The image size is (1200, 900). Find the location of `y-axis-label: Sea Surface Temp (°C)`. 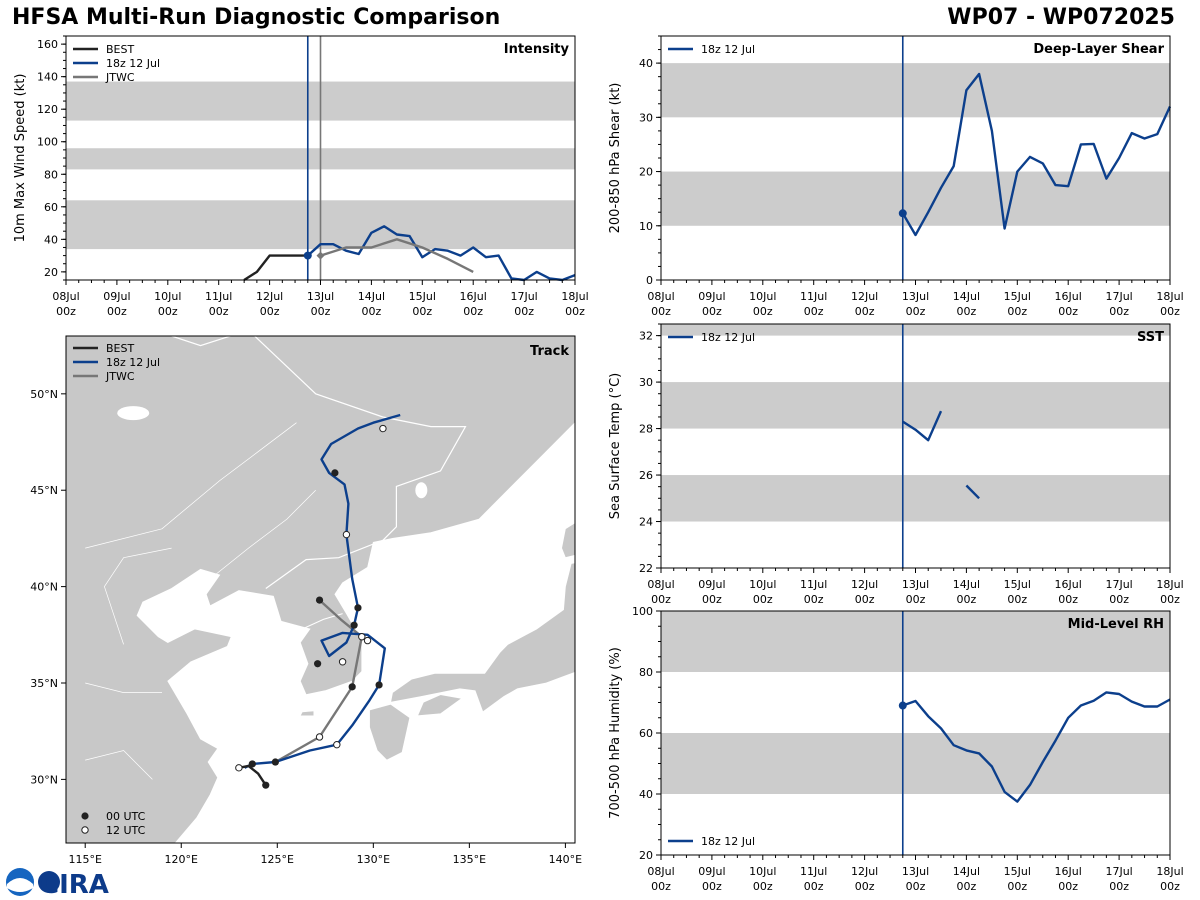

y-axis-label: Sea Surface Temp (°C) is located at coordinates (615, 446).